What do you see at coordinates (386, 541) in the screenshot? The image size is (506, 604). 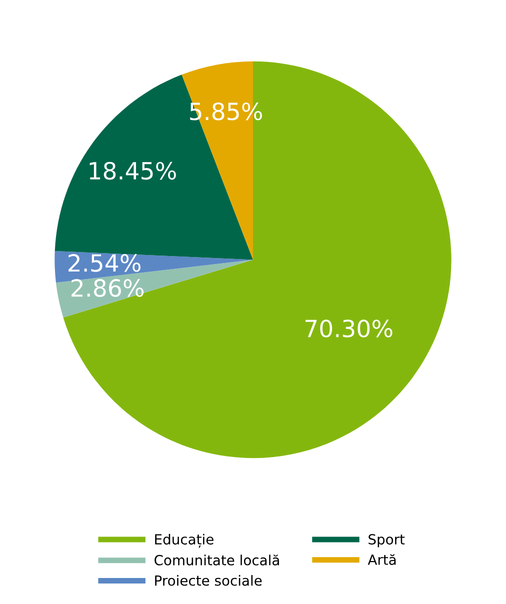 I see `legend-label: Sport` at bounding box center [386, 541].